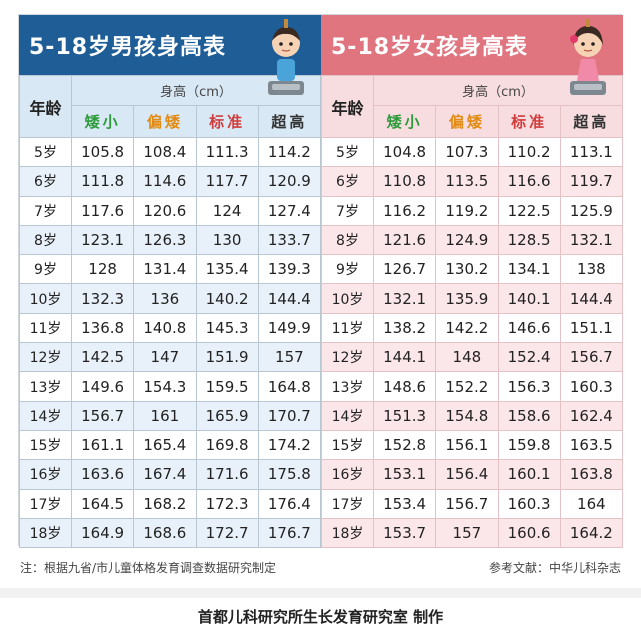  I want to click on girls-height-cell: 156.1, so click(467, 445).